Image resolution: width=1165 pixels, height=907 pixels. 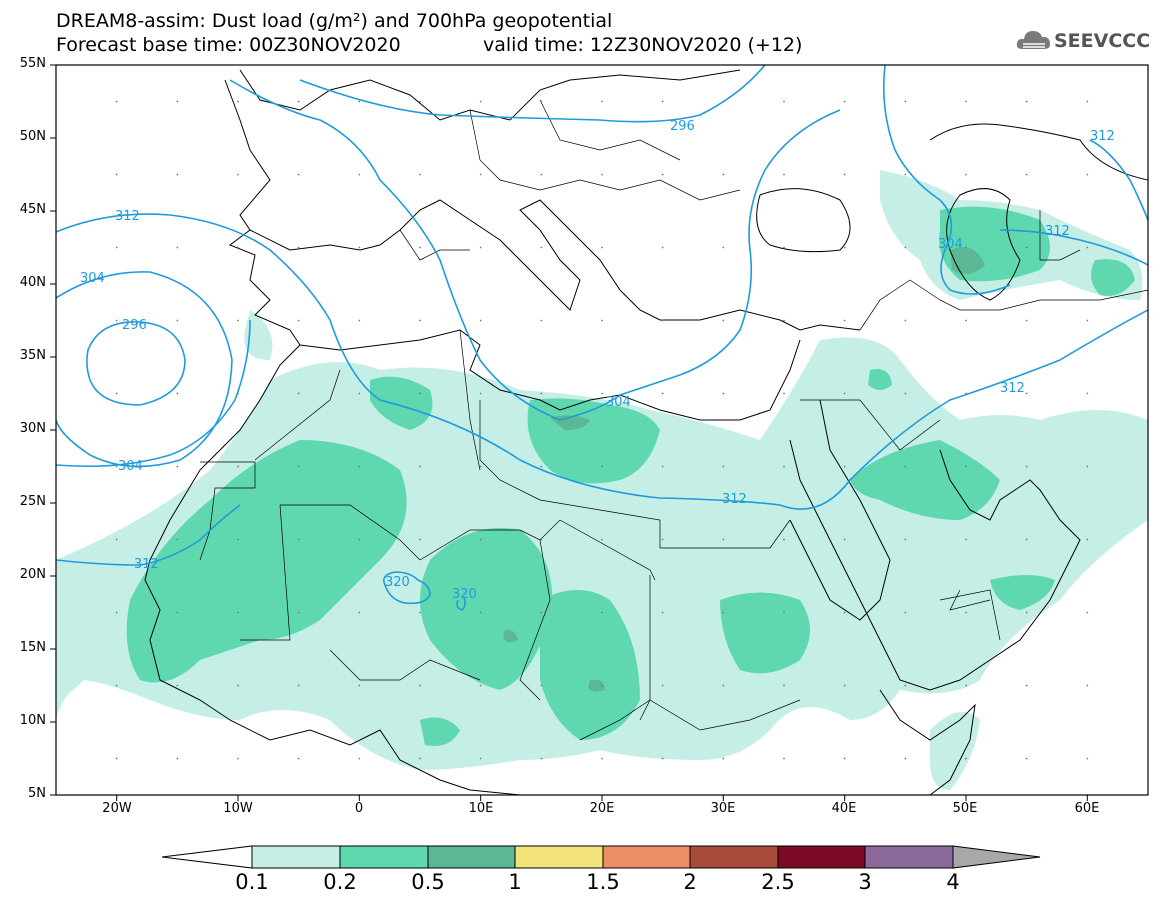 What do you see at coordinates (690, 882) in the screenshot?
I see `colorbar-label: 2` at bounding box center [690, 882].